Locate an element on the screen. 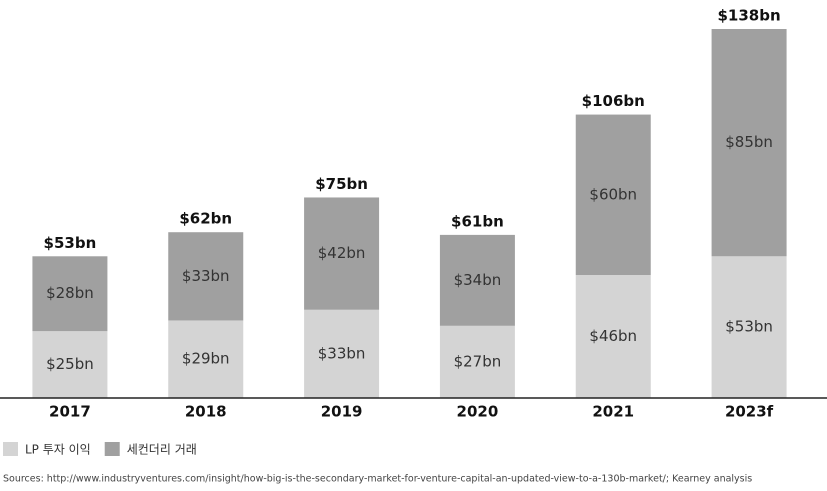 This screenshot has height=491, width=827. segment-label: $25bn is located at coordinates (70, 364).